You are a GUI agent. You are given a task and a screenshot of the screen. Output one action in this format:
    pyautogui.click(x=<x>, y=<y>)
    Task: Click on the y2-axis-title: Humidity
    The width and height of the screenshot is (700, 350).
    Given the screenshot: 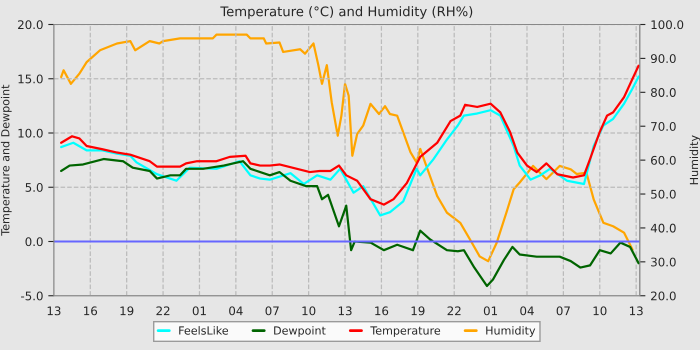 What is the action you would take?
    pyautogui.click(x=695, y=159)
    